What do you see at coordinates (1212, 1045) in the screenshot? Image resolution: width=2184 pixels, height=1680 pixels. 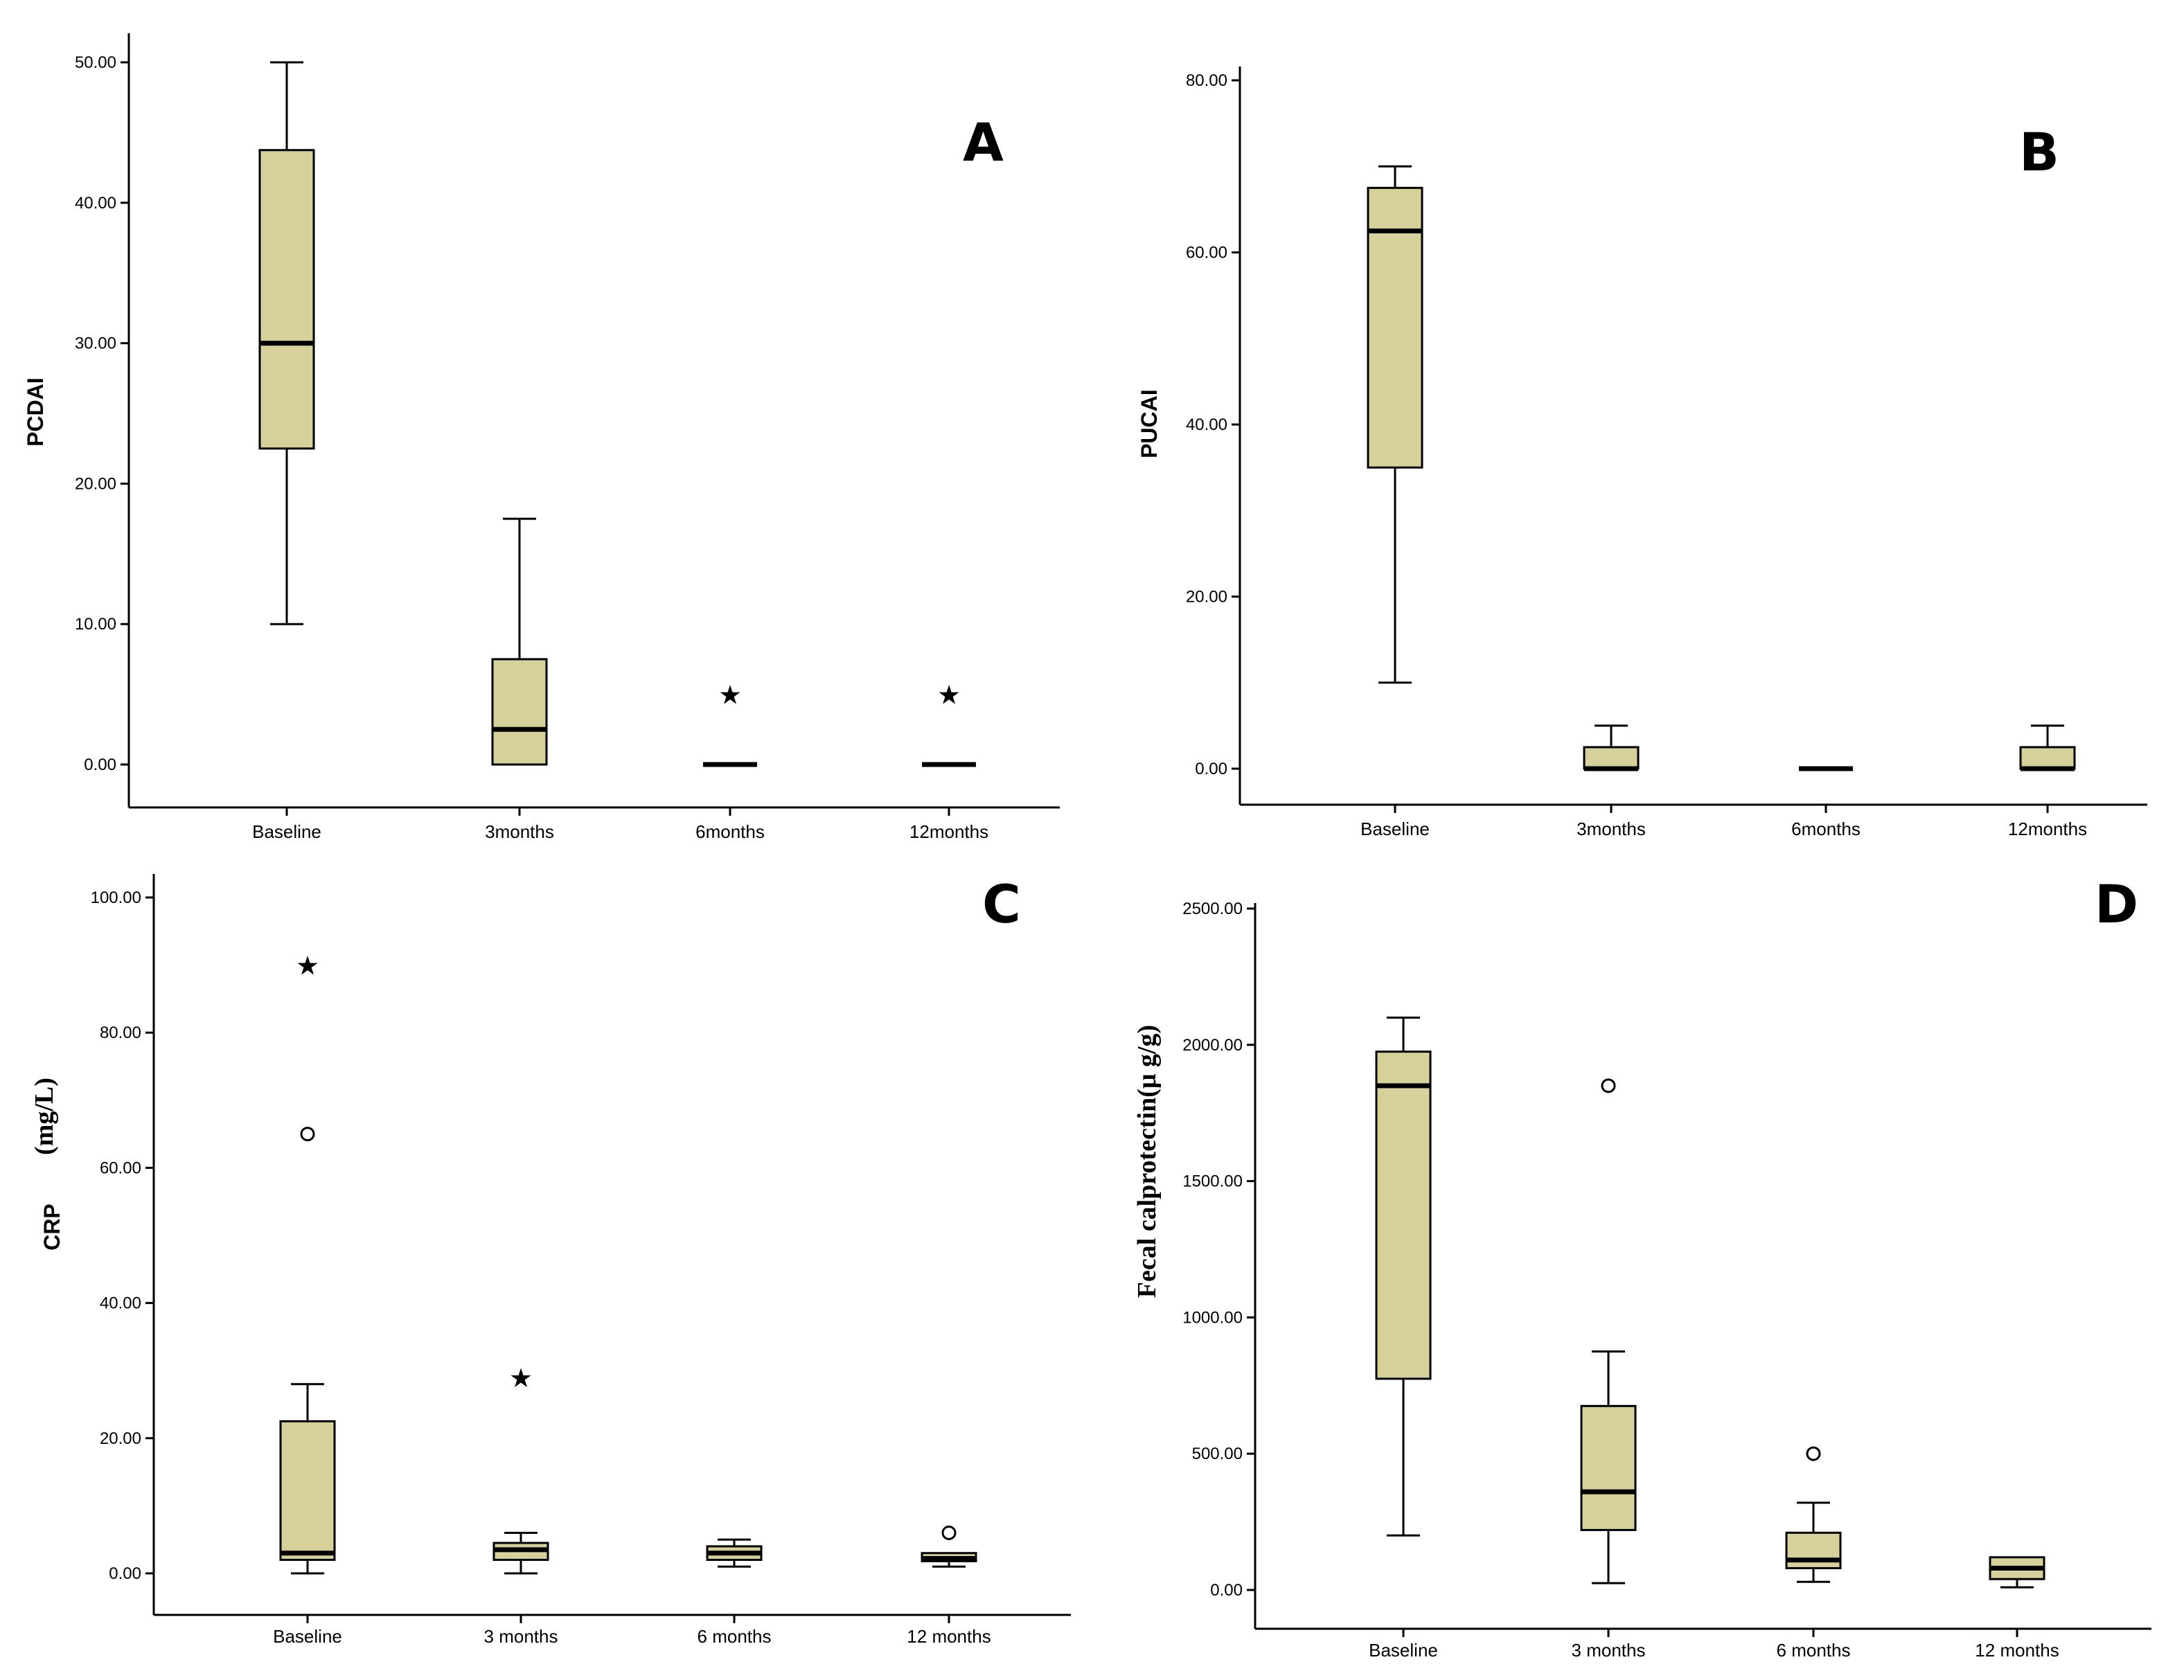 I see `y-tick-label: 2000.00` at bounding box center [1212, 1045].